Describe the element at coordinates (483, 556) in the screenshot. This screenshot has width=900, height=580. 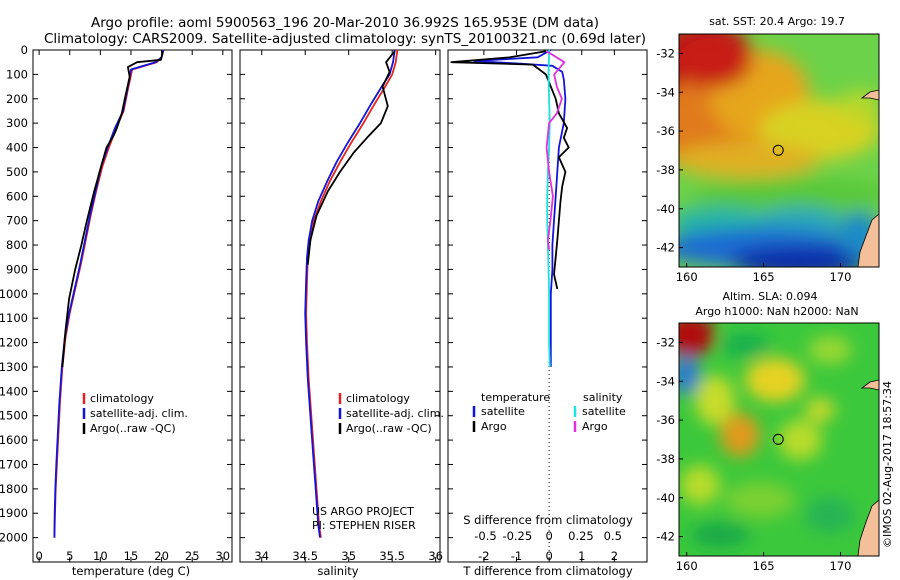
I see `x-tick-label: -2` at that location.